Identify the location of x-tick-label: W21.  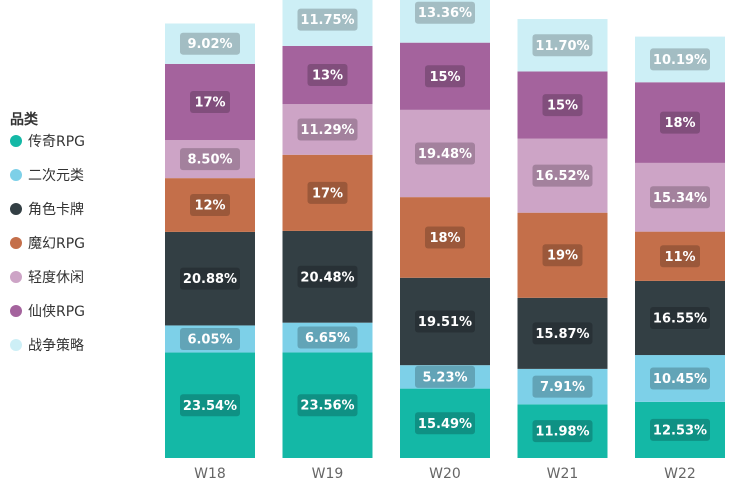
(563, 474).